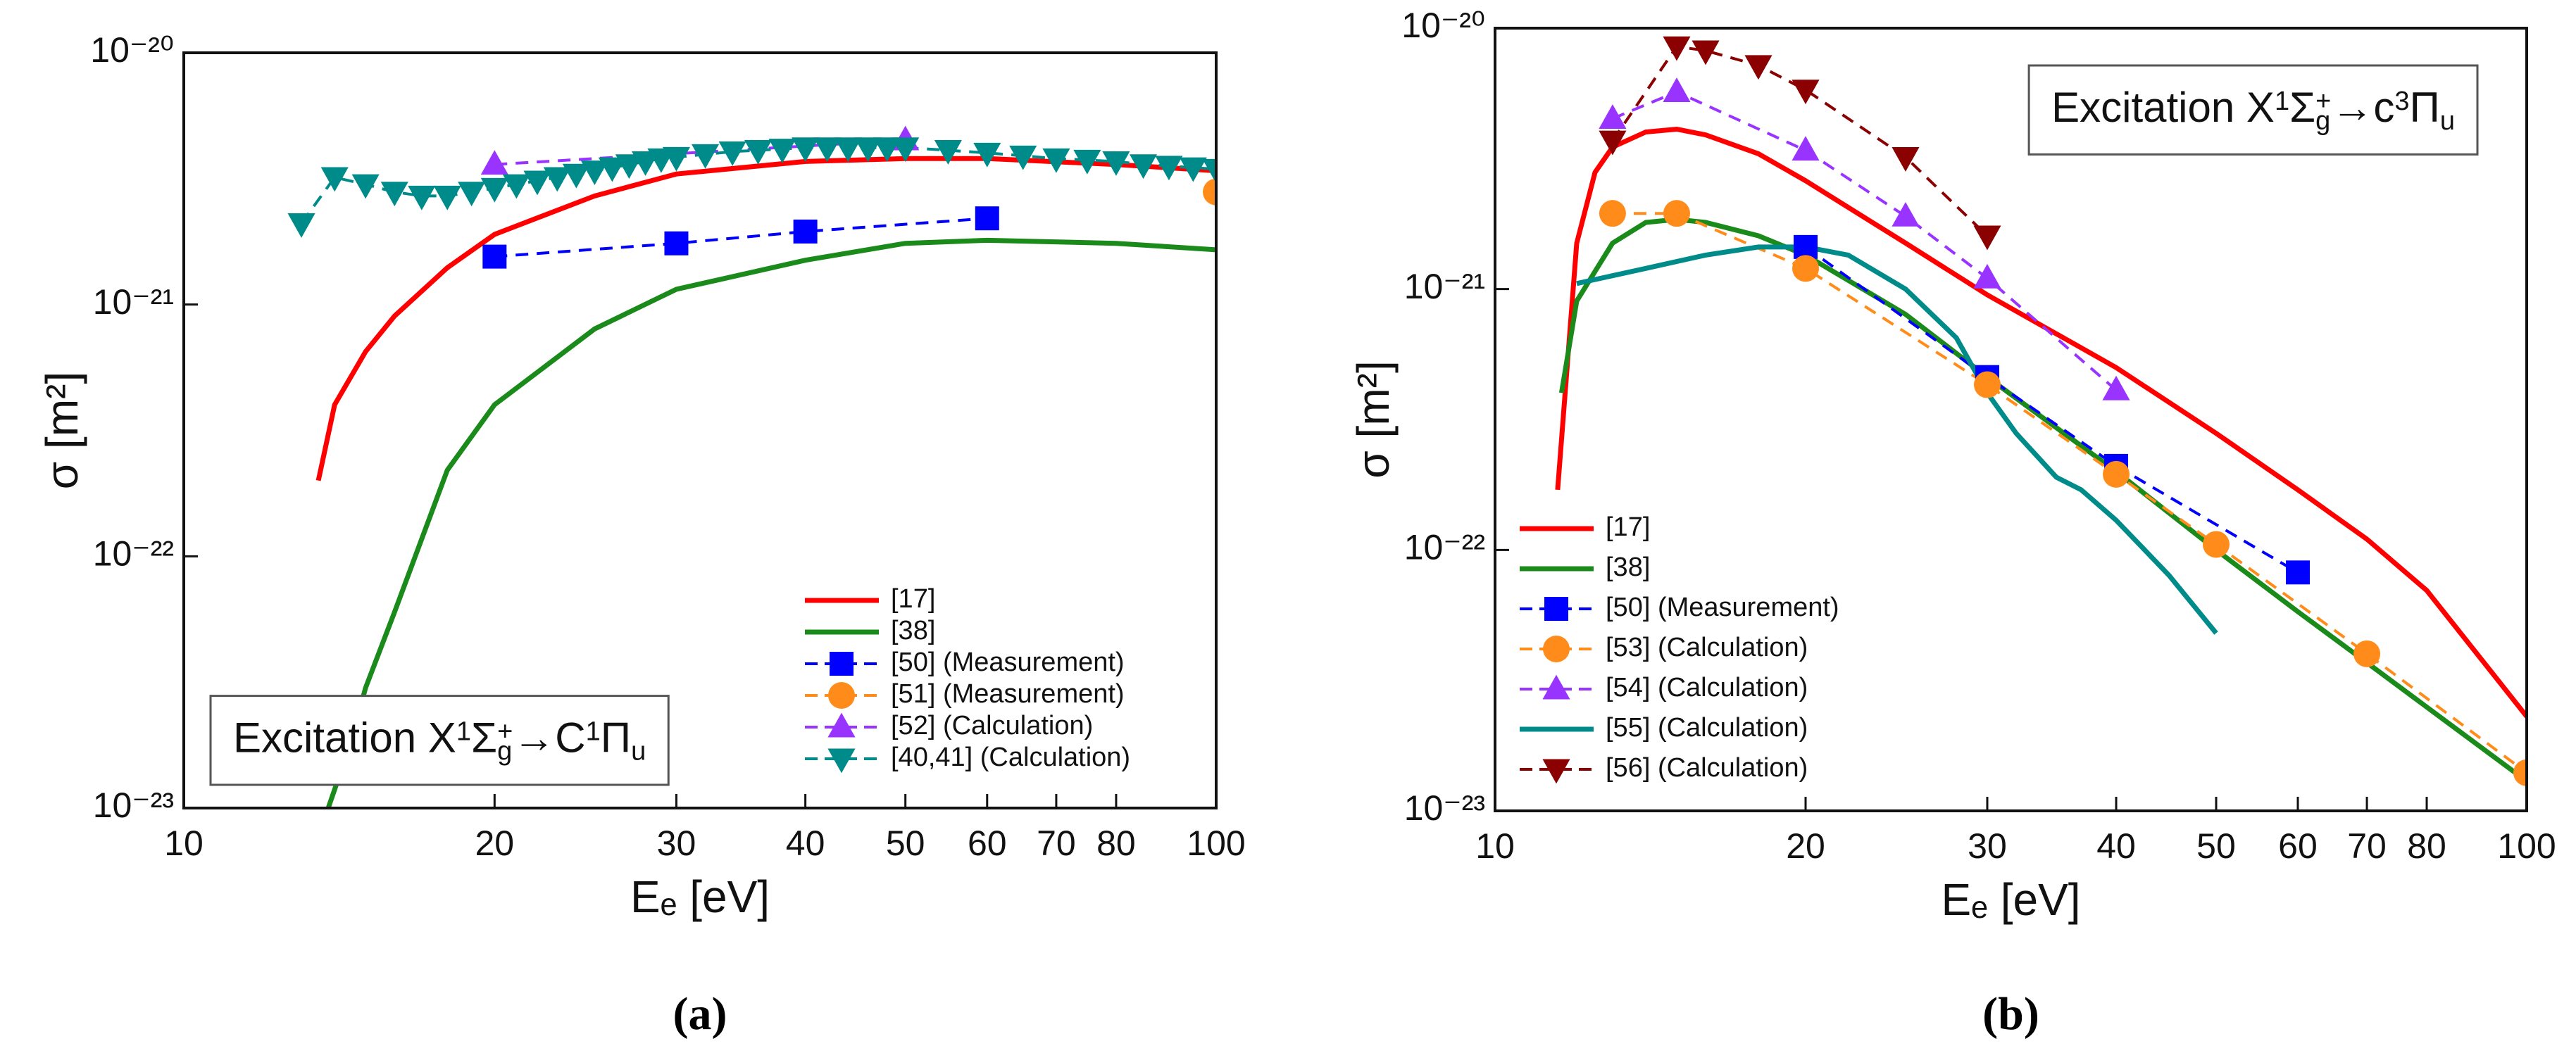  I want to click on y-tick-label: 10⁻²⁰, so click(1443, 25).